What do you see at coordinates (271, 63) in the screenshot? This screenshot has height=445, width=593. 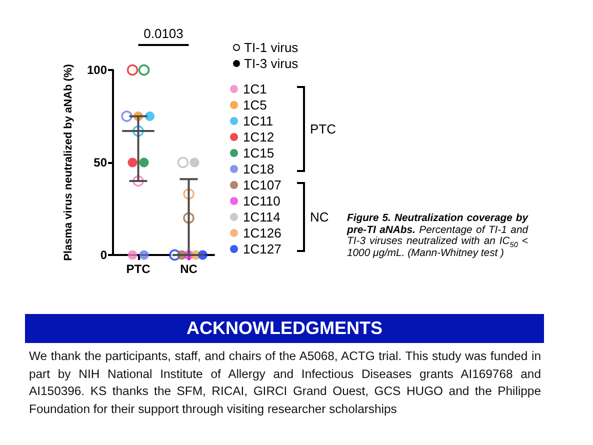 I see `text: TI-3 virus` at bounding box center [271, 63].